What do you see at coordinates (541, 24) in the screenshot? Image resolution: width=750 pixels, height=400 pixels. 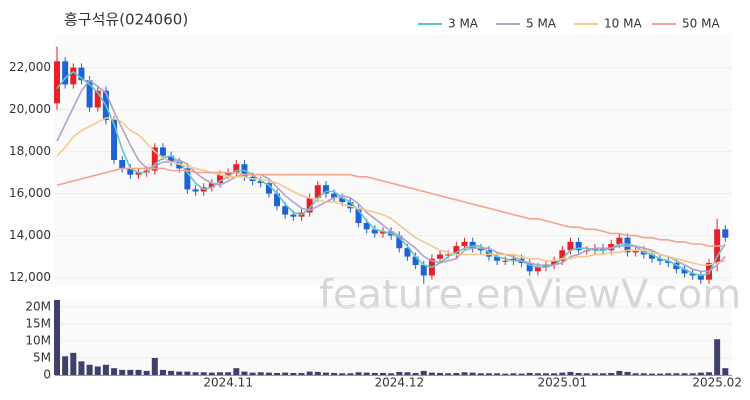 I see `legend-label: 5 MA` at bounding box center [541, 24].